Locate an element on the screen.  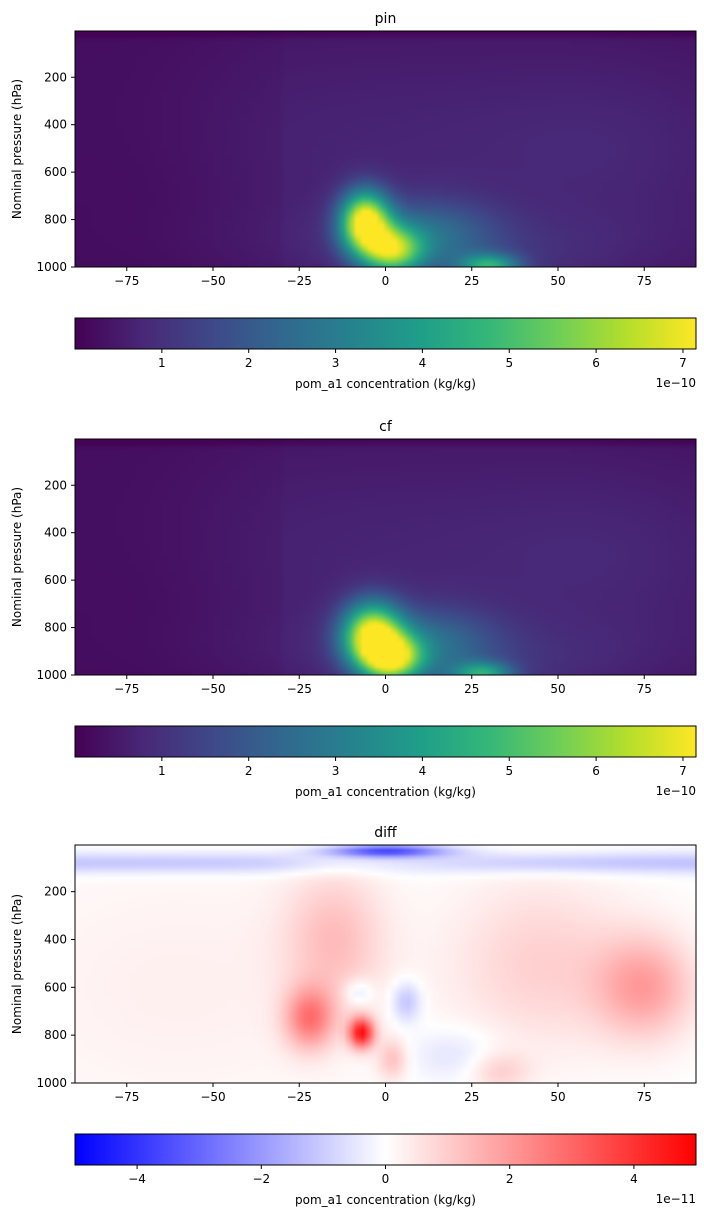
chart-title: cf is located at coordinates (386, 427).